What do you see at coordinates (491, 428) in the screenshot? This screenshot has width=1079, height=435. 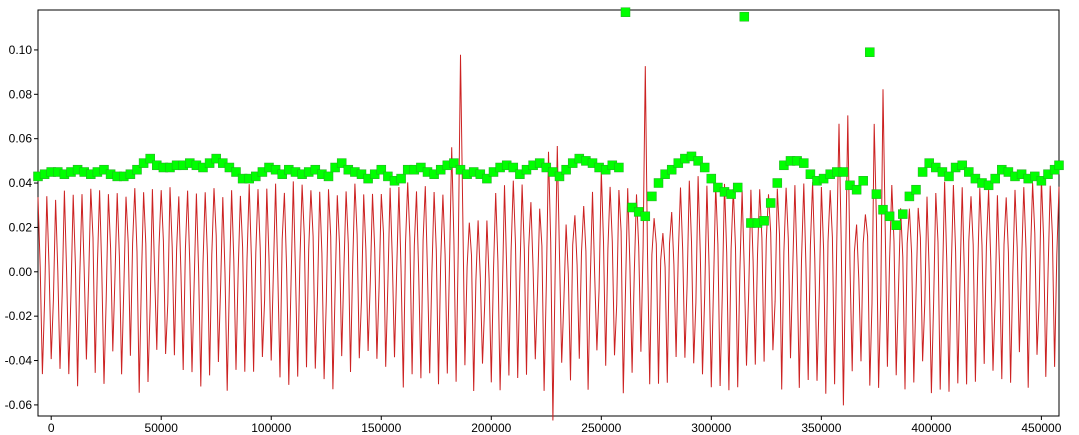 I see `x-tick-label: 200000` at bounding box center [491, 428].